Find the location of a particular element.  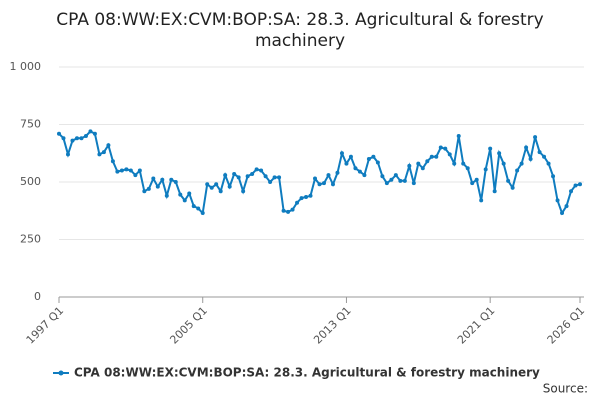

x-tick-label: 2013 Q1 is located at coordinates (332, 325).